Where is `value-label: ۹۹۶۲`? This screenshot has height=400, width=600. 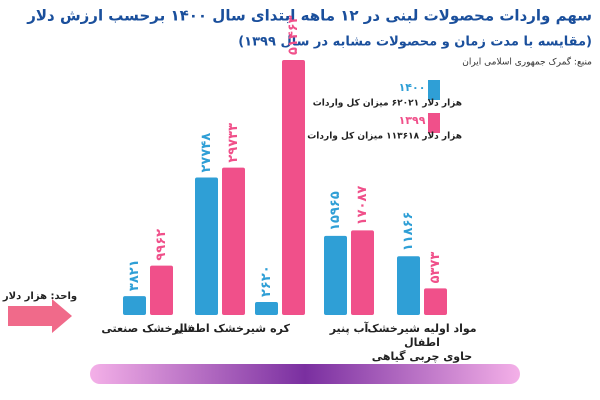 value-label: ۹۹۶۲ is located at coordinates (161, 245).